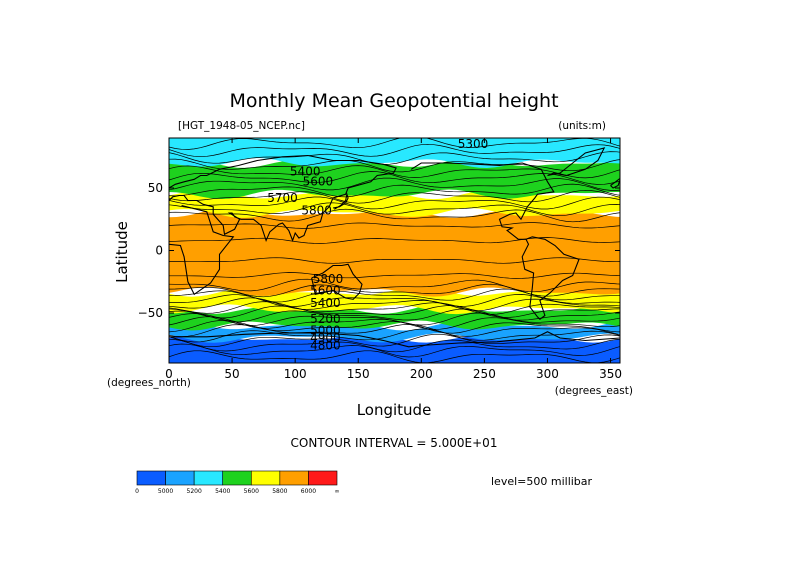  I want to click on units-label: (units:m), so click(582, 126).